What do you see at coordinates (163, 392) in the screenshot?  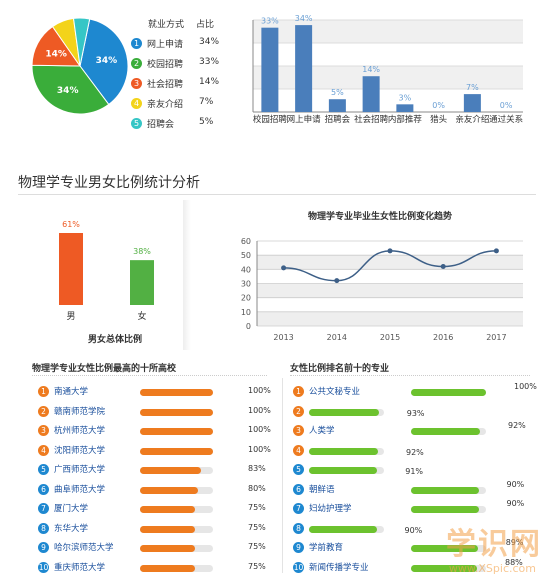 I see `rank-row: 1 南通大学 100%` at bounding box center [163, 392].